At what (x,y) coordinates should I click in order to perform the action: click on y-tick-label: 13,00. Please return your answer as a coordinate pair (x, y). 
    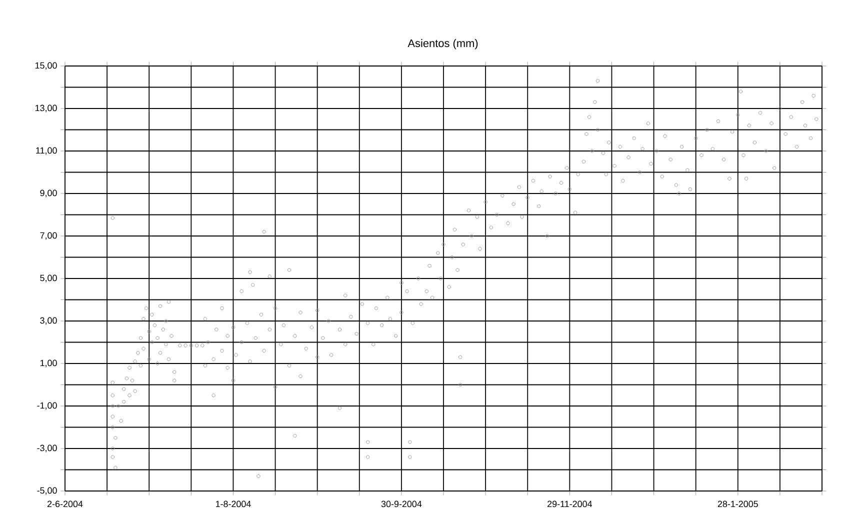
    Looking at the image, I should click on (46, 108).